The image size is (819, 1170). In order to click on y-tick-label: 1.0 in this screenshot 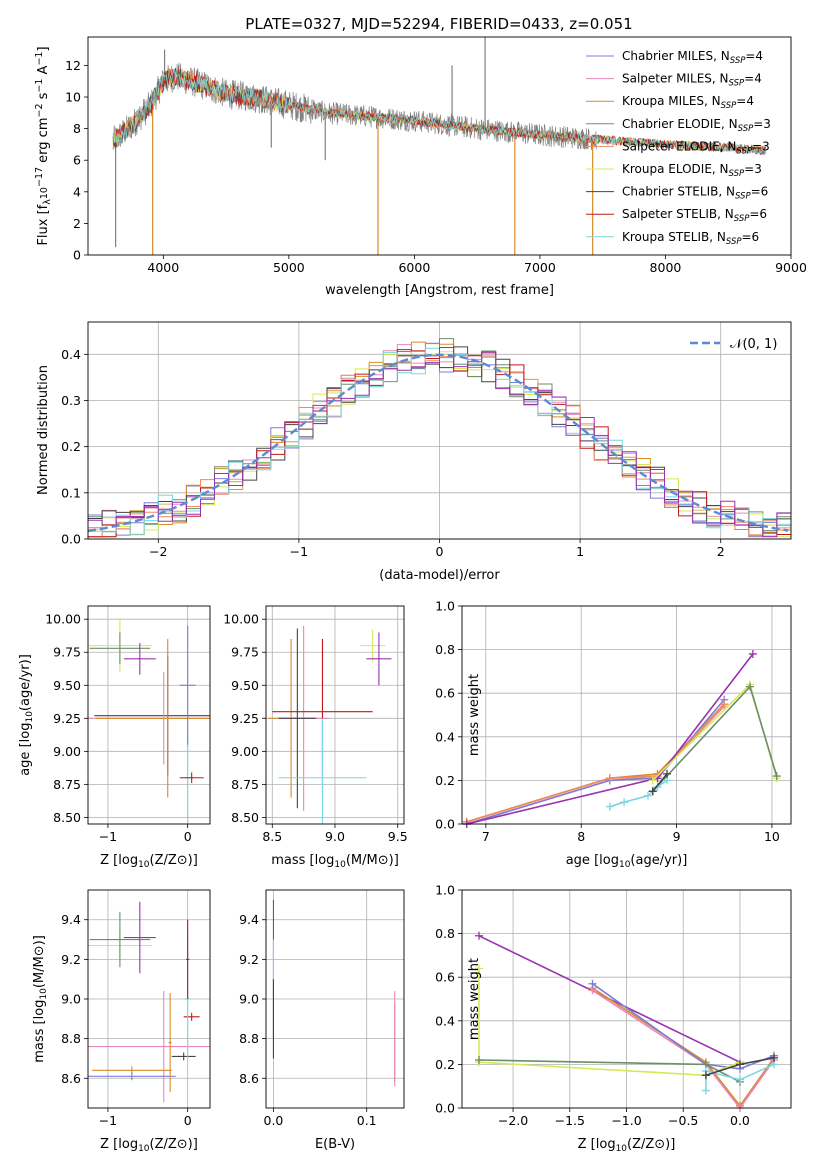, I will do `click(445, 890)`.